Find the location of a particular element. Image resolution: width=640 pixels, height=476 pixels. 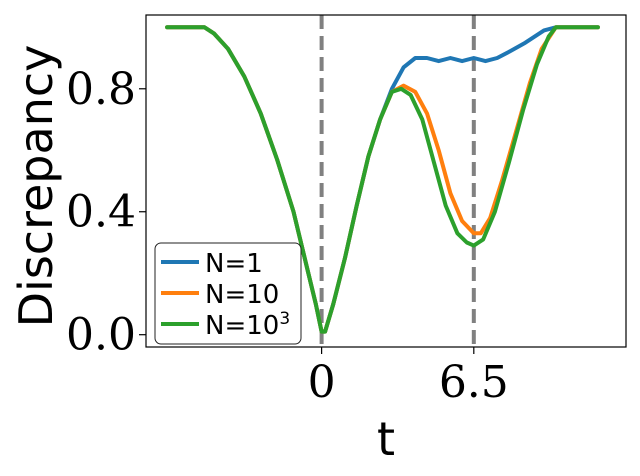

legend-label-1: N=10 is located at coordinates (242, 295).